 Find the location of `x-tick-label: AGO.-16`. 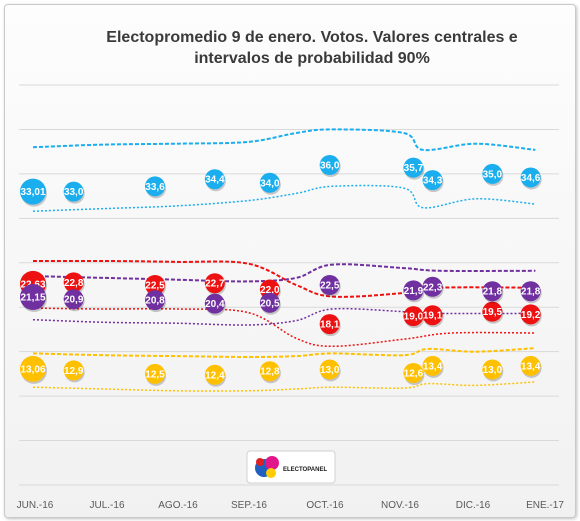

x-tick-label: AGO.-16 is located at coordinates (178, 505).